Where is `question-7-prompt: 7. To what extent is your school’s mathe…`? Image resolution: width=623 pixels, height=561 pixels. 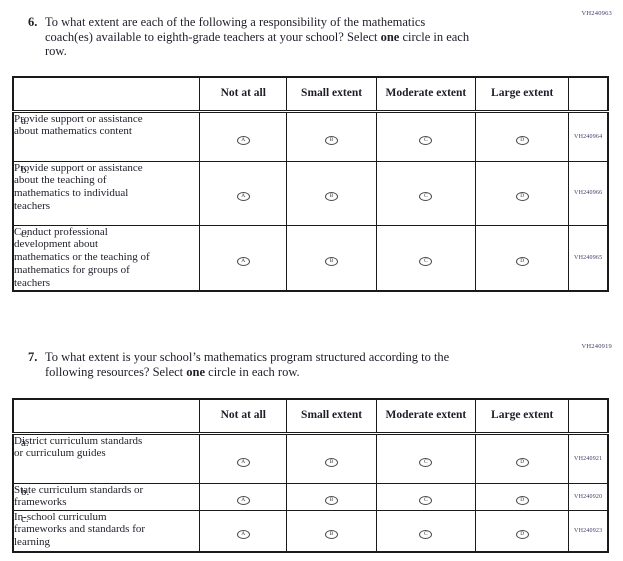 question-7-prompt: 7. To what extent is your school’s mathe… is located at coordinates (296, 364).